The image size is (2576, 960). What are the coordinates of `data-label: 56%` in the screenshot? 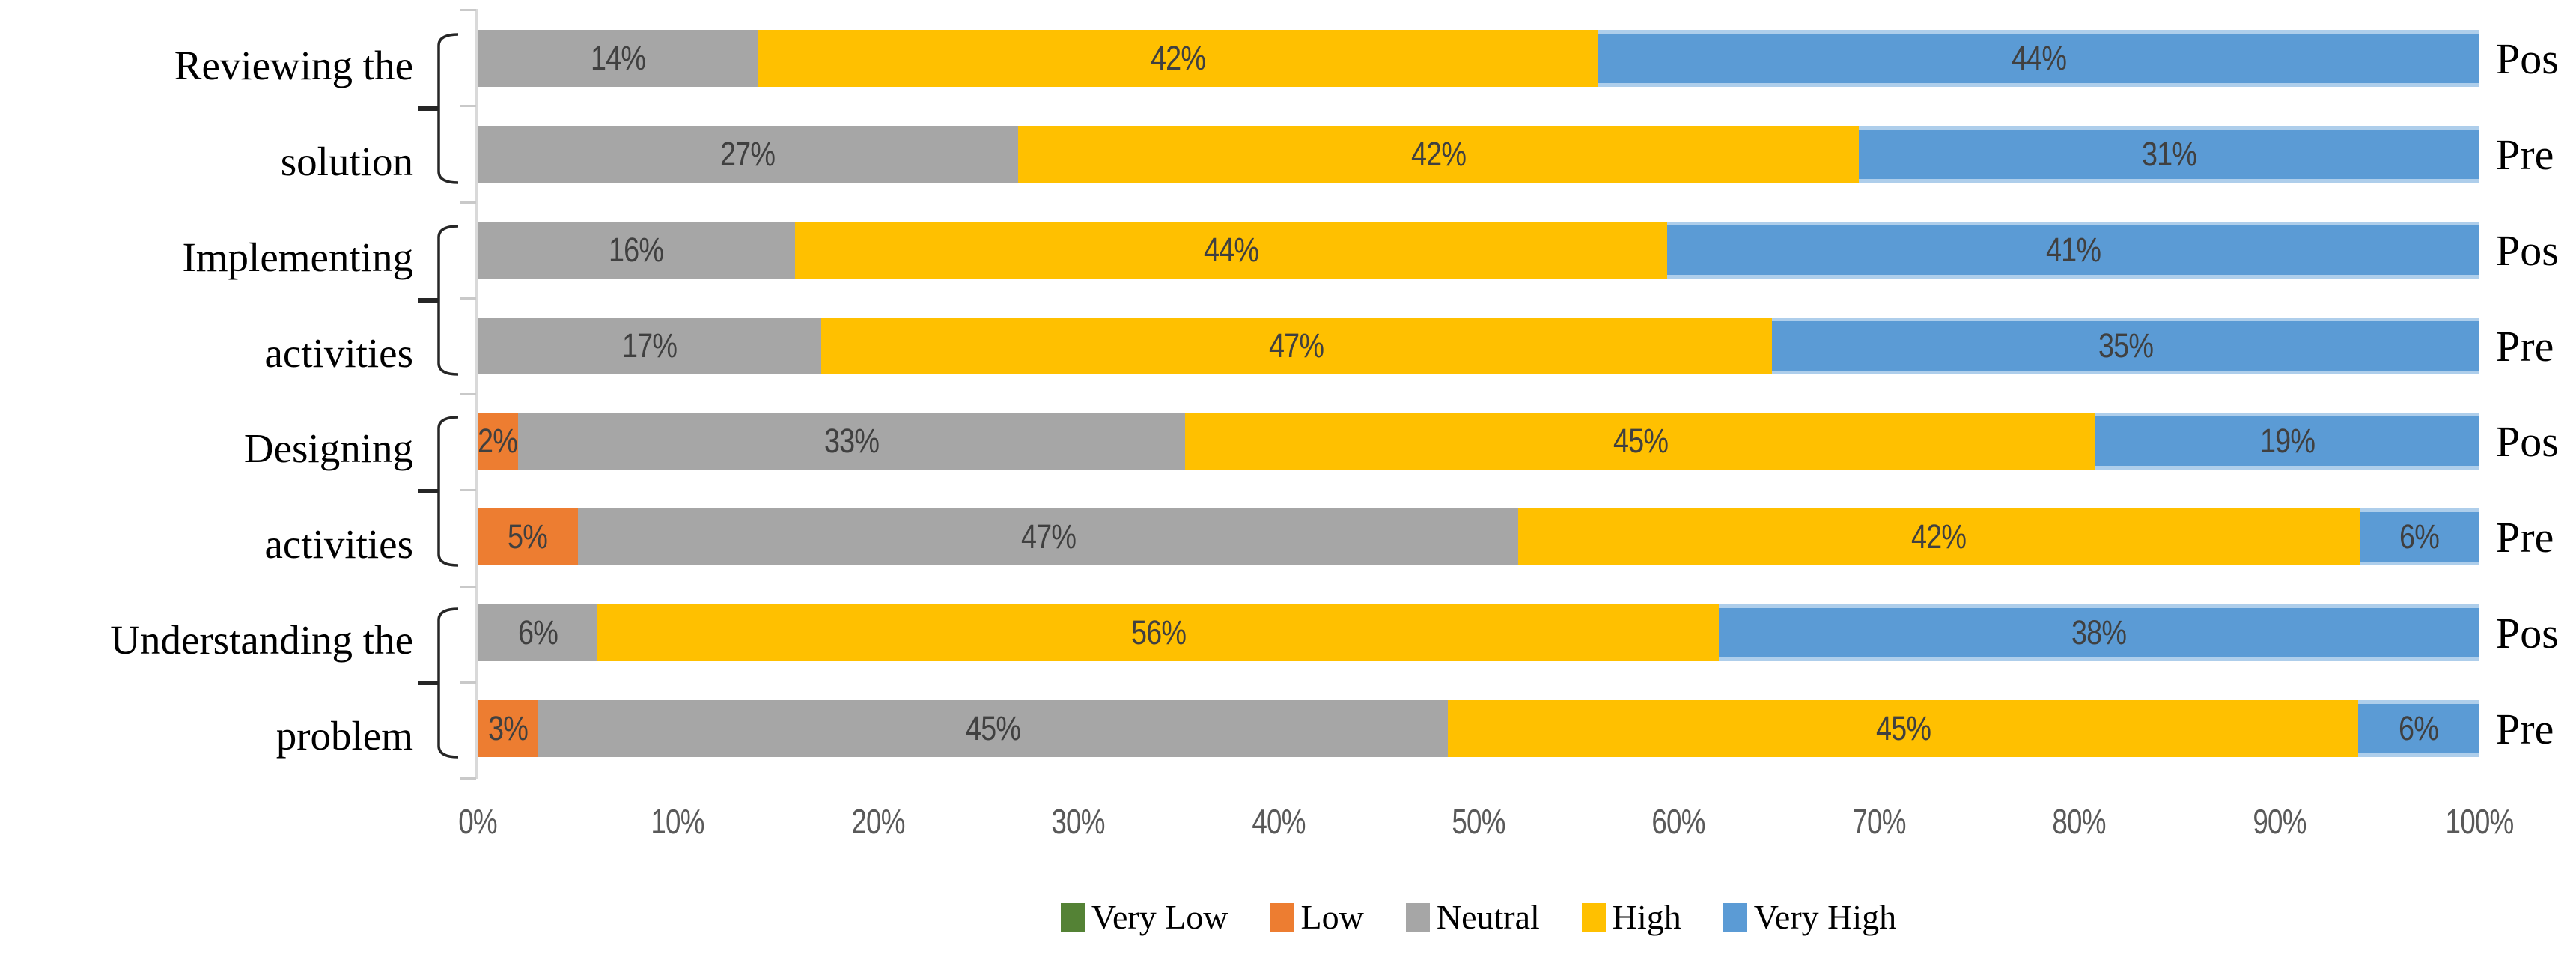 It's located at (1158, 632).